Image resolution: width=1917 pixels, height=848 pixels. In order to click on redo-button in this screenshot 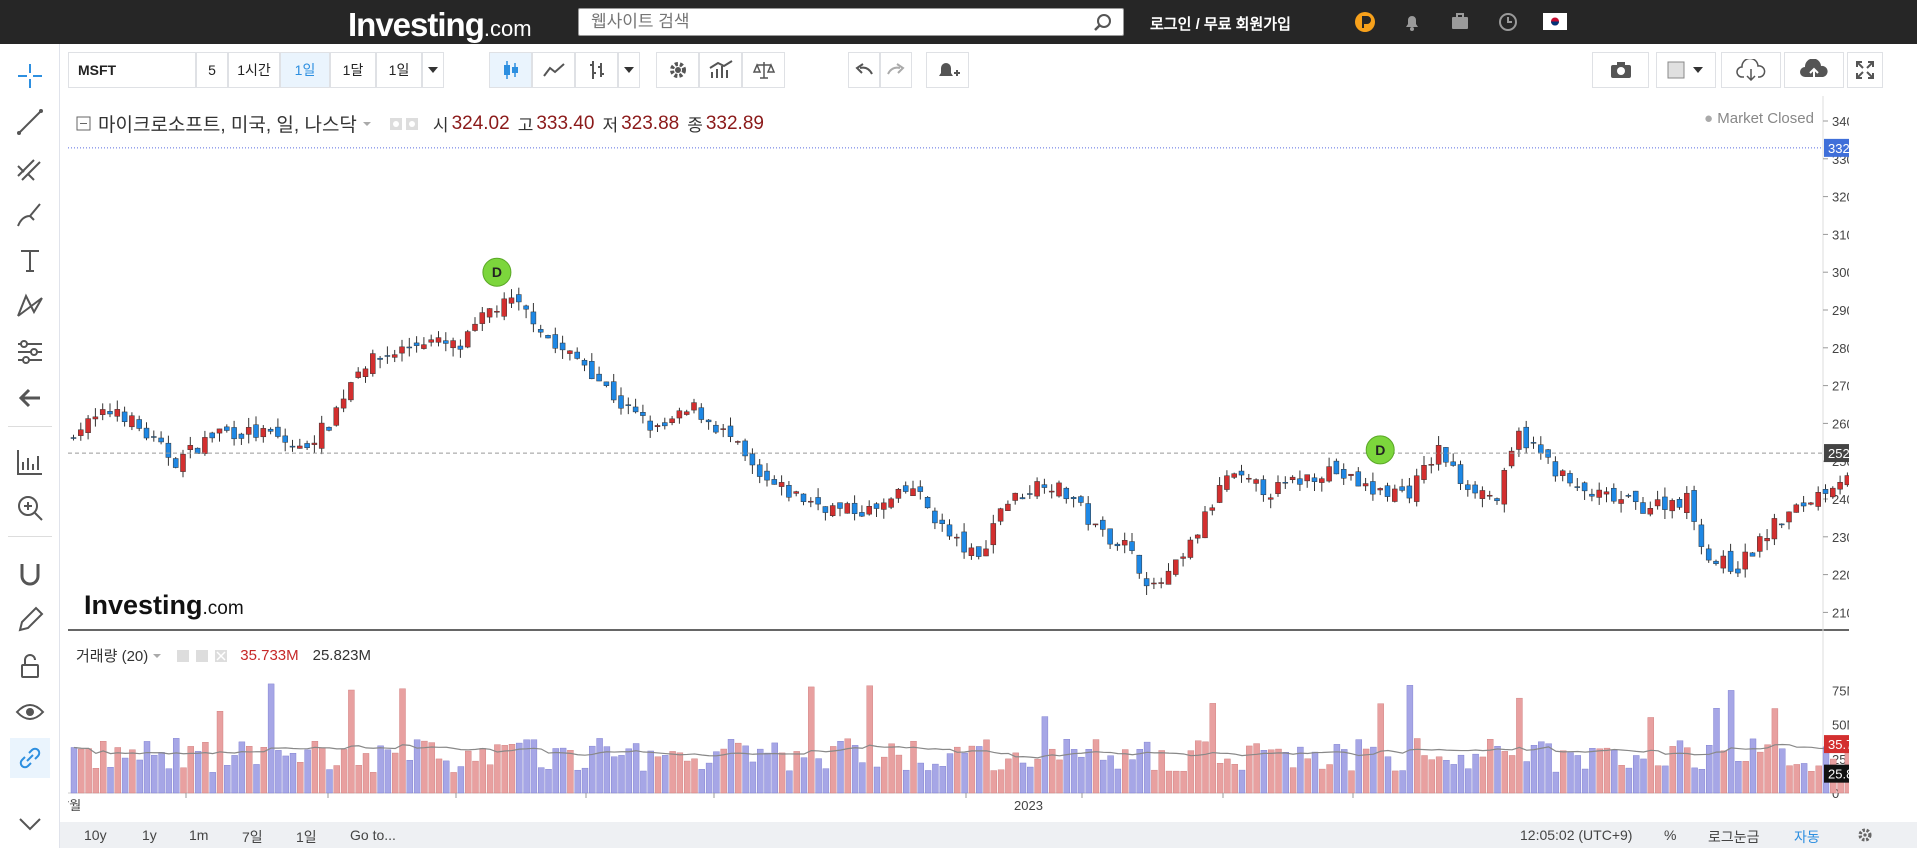, I will do `click(896, 70)`.